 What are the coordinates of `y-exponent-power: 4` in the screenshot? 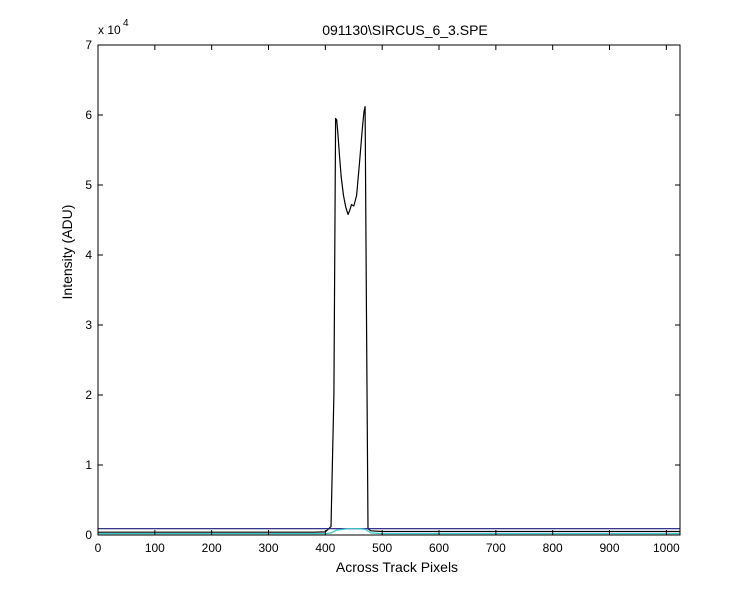 It's located at (126, 23).